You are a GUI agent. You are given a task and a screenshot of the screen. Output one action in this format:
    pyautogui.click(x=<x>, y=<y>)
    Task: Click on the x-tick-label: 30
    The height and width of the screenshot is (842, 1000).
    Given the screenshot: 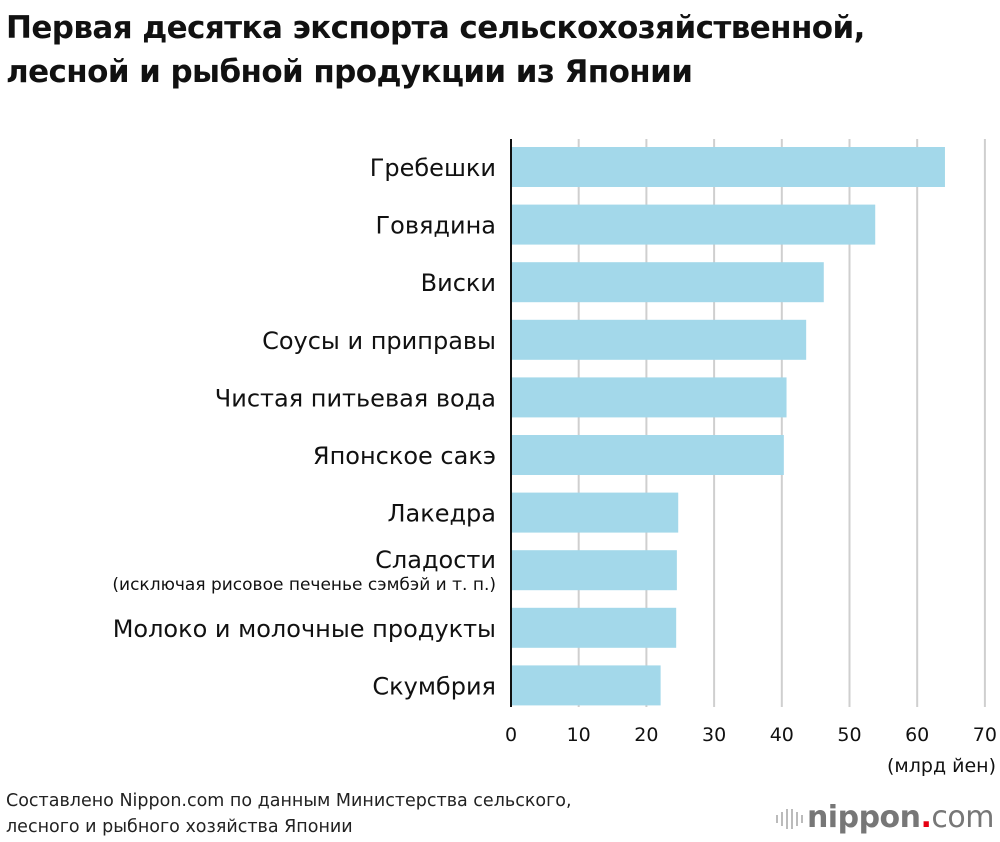 What is the action you would take?
    pyautogui.click(x=714, y=735)
    